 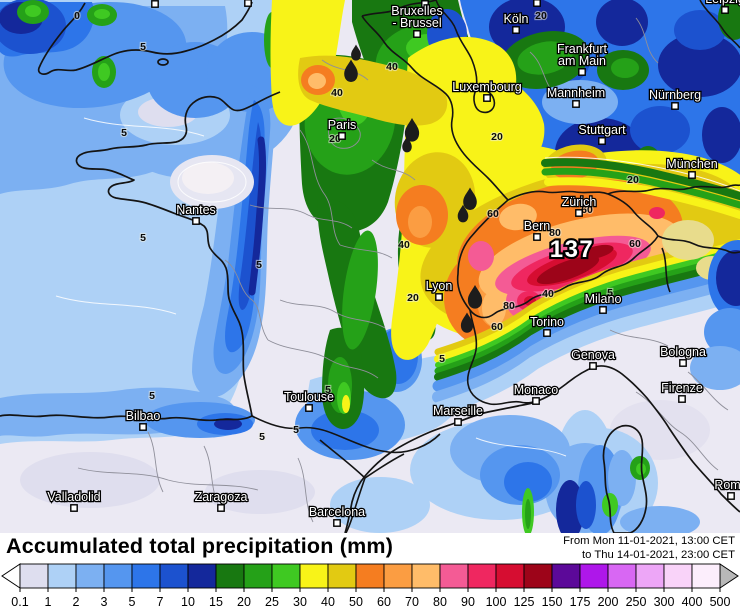 I want to click on city-label: Bern, so click(x=537, y=226).